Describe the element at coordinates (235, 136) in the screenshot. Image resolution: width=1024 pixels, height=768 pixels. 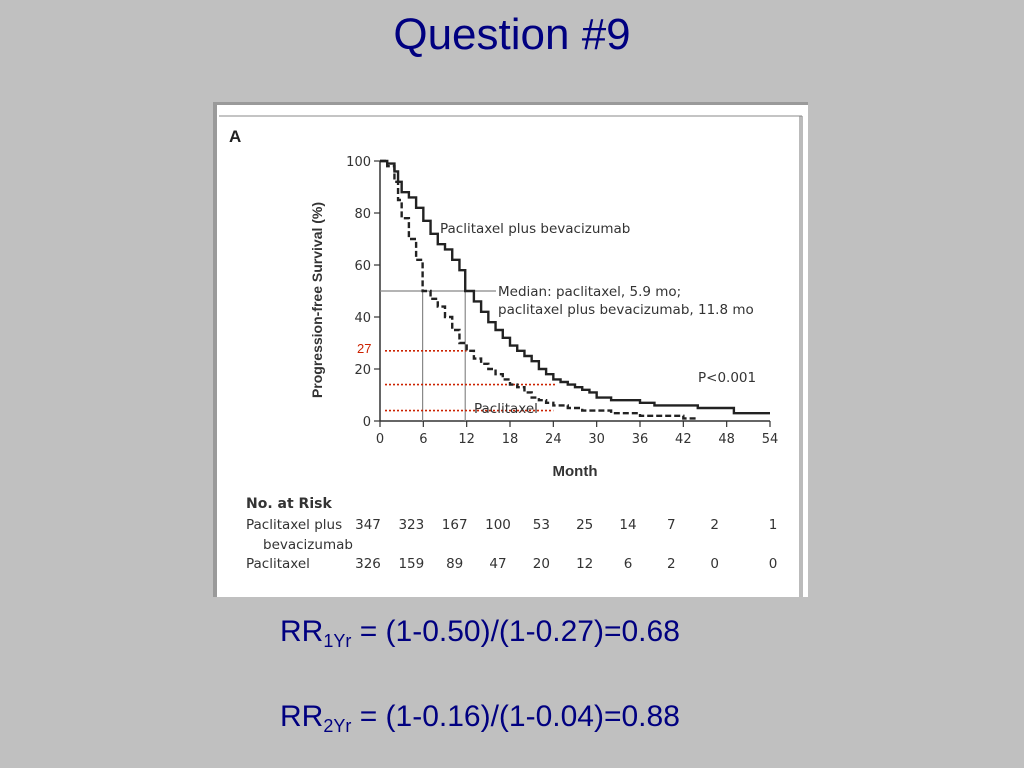
I see `panel-label: A` at that location.